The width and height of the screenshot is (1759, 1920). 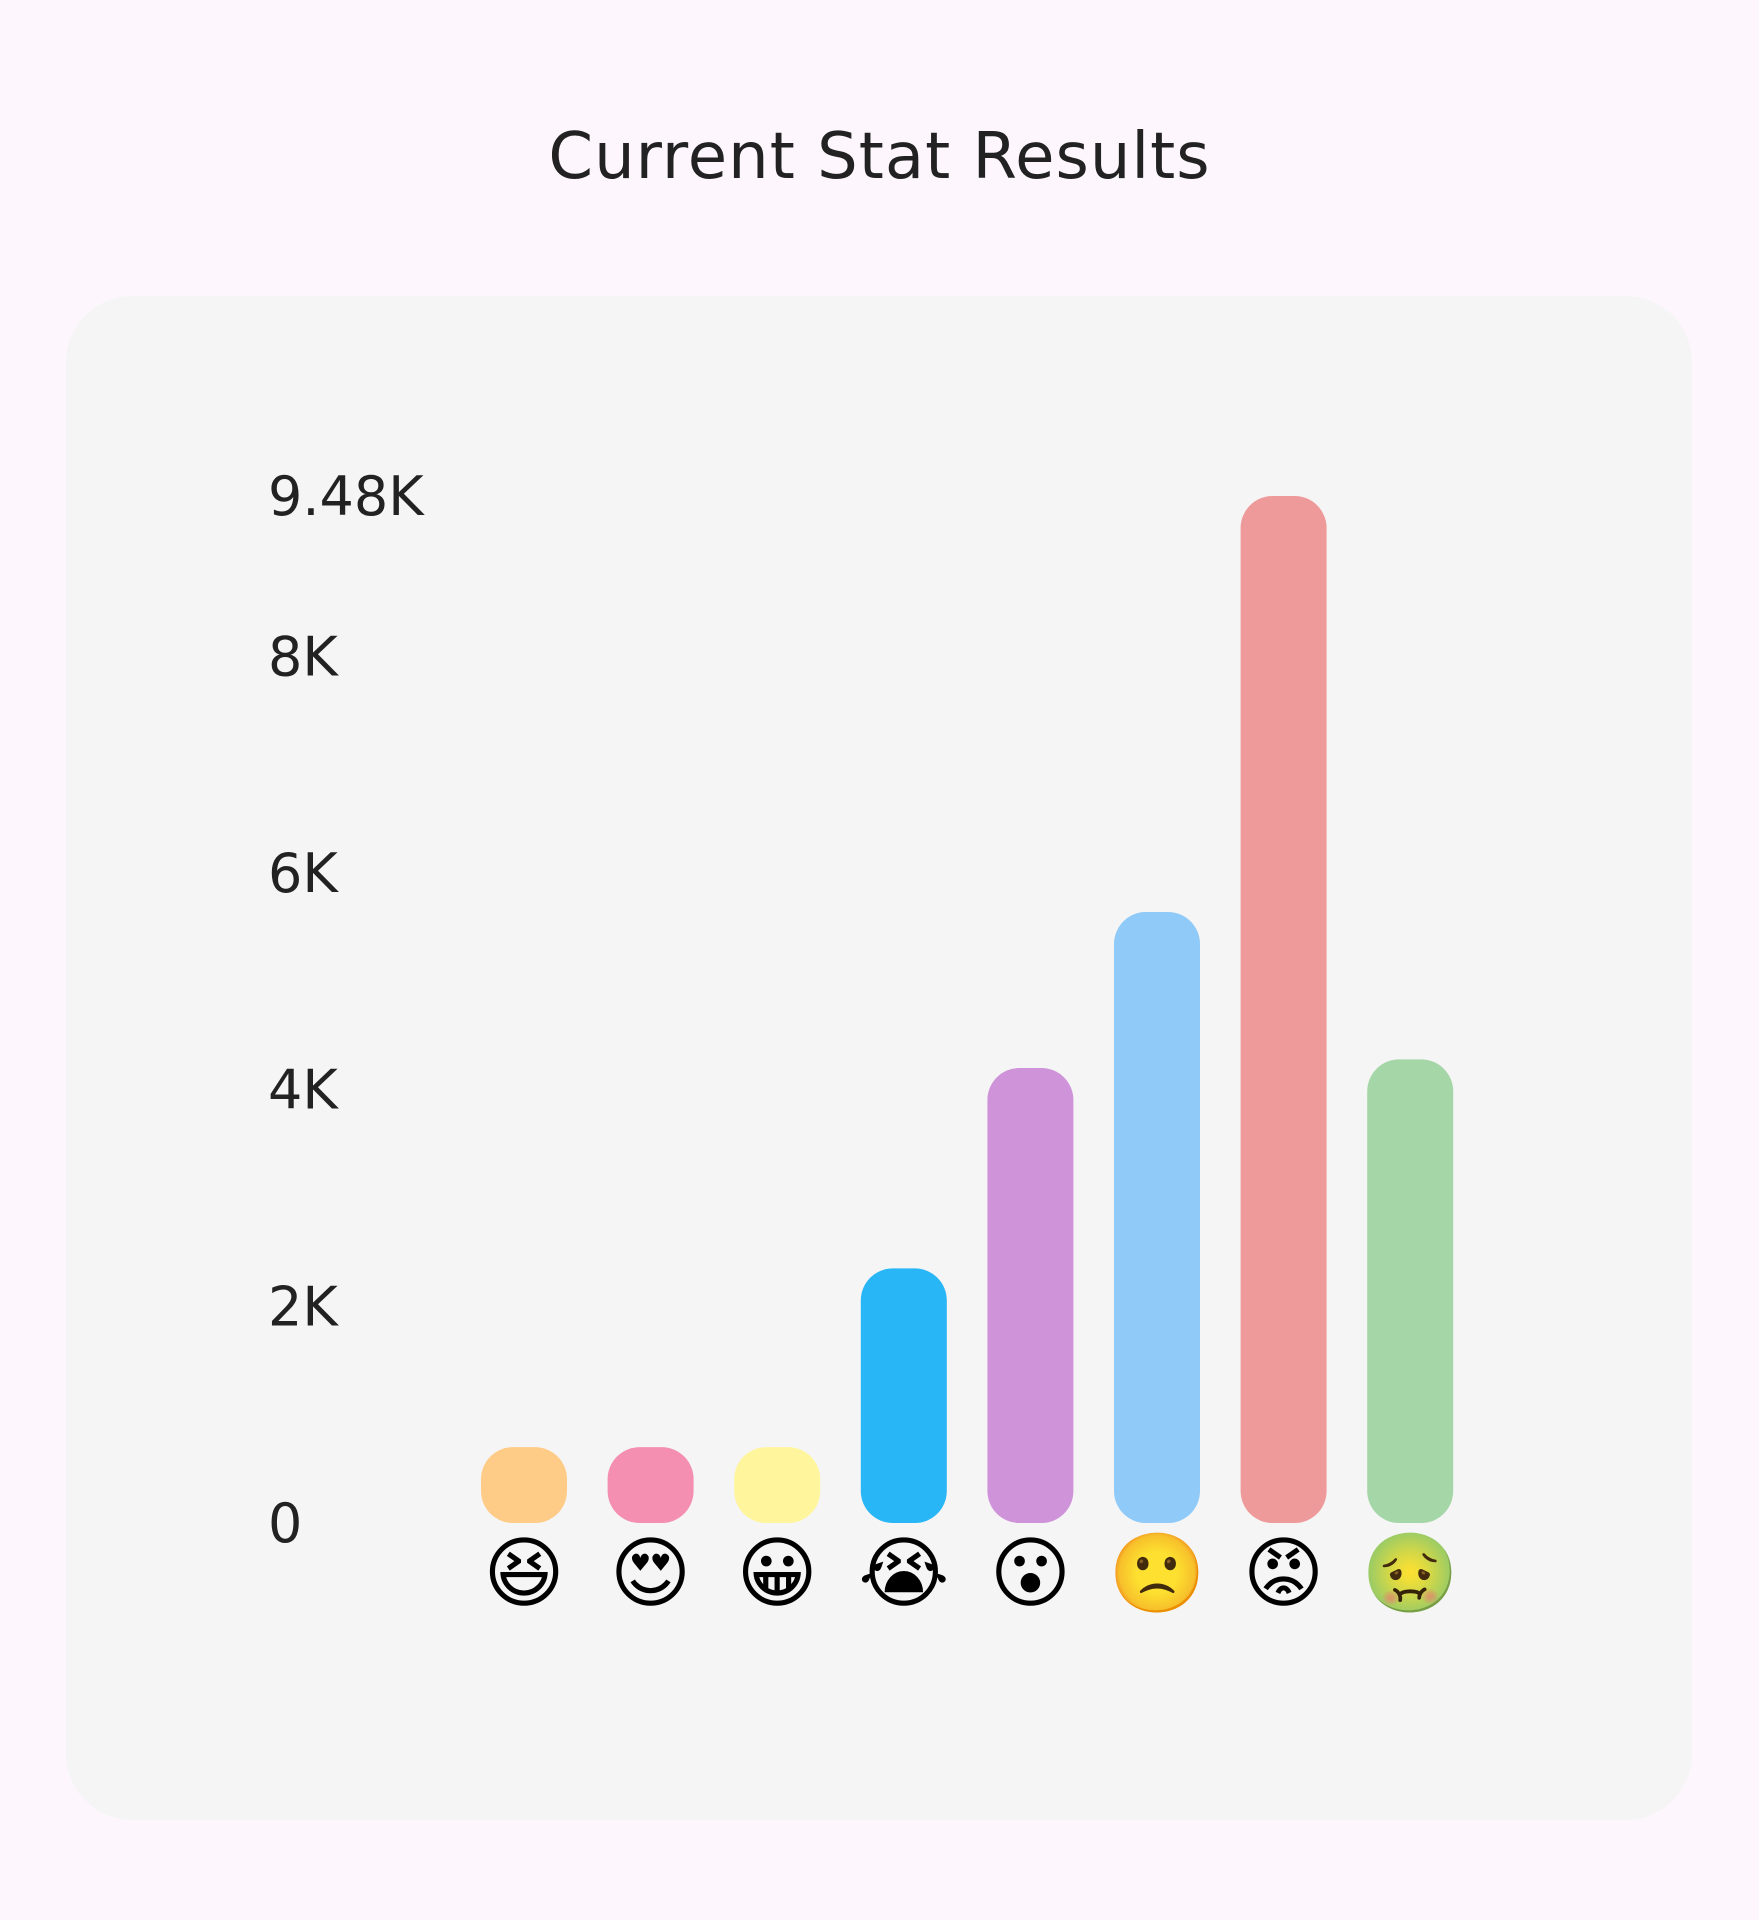 What do you see at coordinates (777, 1574) in the screenshot?
I see `grinning-face-icon: 😀` at bounding box center [777, 1574].